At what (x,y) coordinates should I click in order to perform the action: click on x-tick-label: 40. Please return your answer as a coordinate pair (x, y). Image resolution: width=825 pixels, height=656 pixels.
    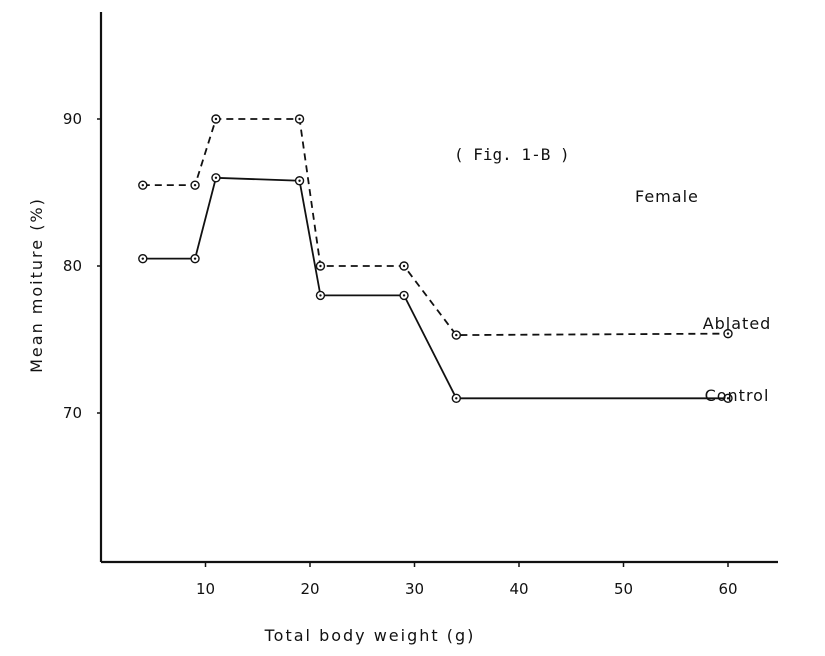
    Looking at the image, I should click on (518, 589).